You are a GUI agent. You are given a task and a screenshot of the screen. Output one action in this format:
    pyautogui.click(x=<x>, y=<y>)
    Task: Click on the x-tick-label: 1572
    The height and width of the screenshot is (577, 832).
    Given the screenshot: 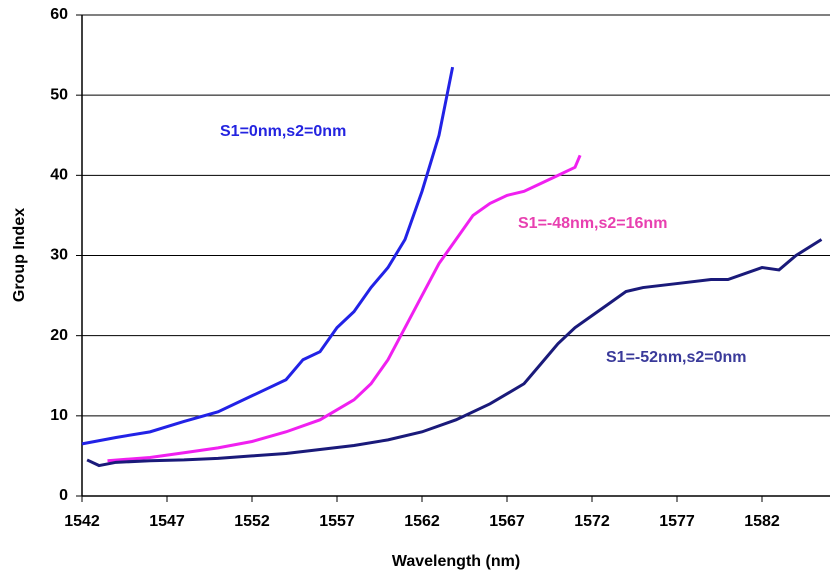 What is the action you would take?
    pyautogui.click(x=592, y=521)
    